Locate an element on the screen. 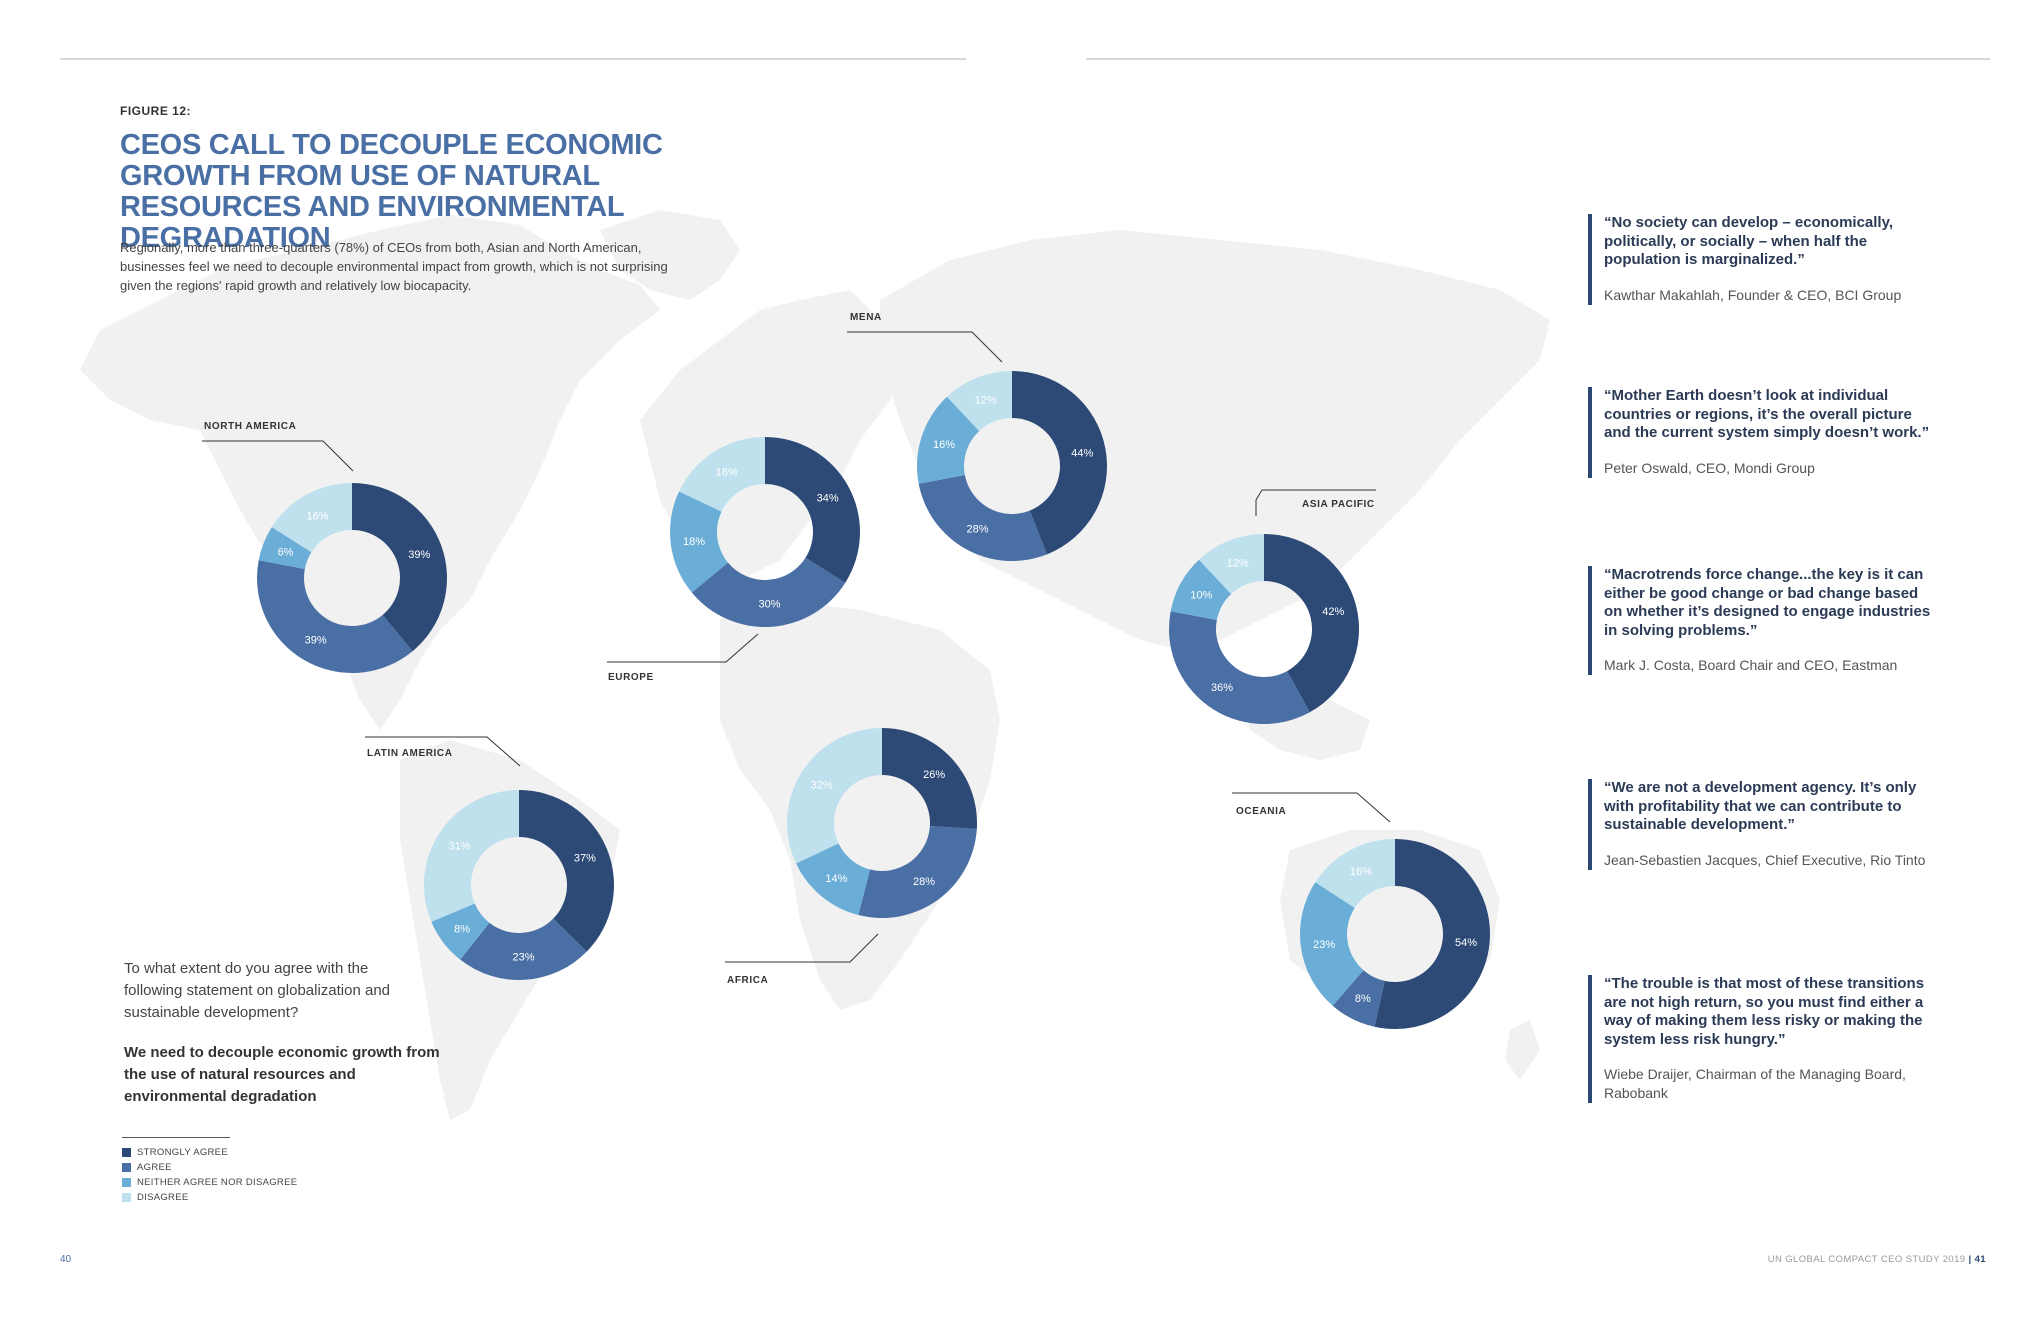  donut-label-oceania-0: 54% is located at coordinates (1466, 943).